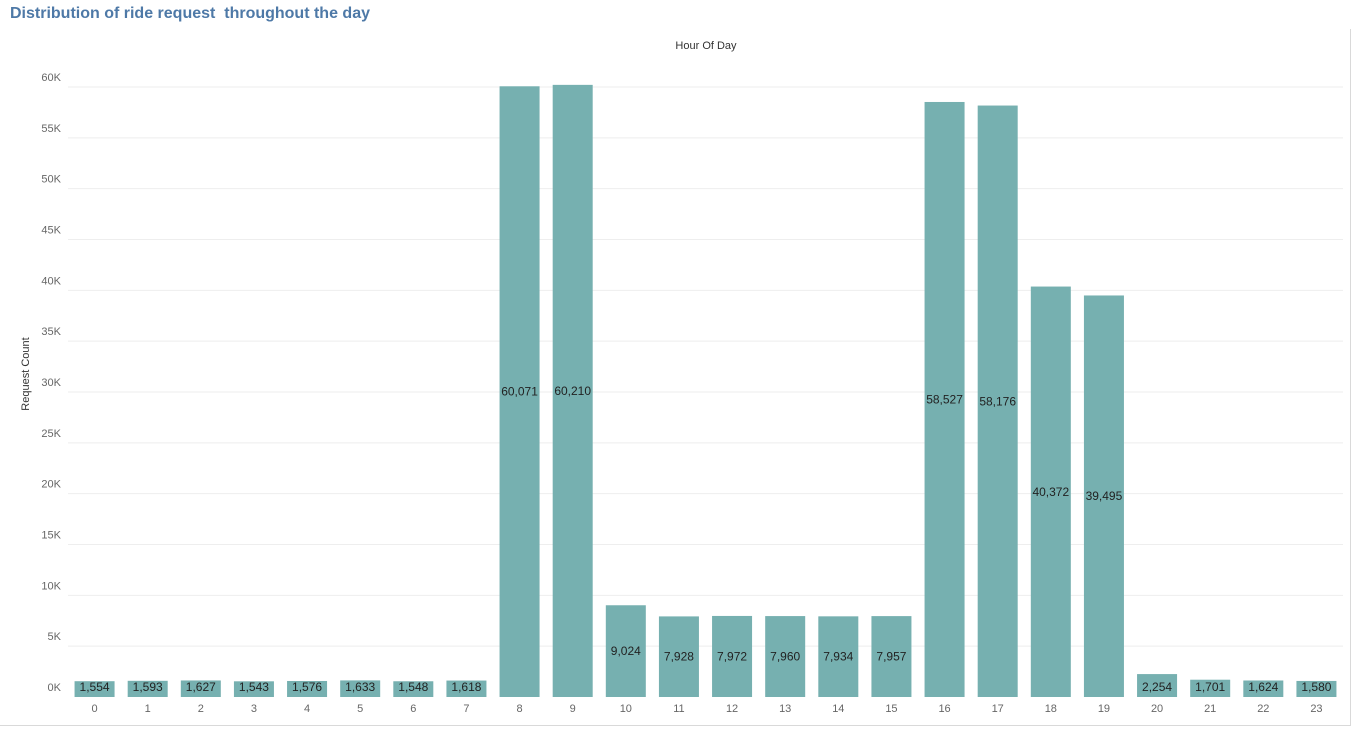  I want to click on x-tick-label: 11, so click(678, 709).